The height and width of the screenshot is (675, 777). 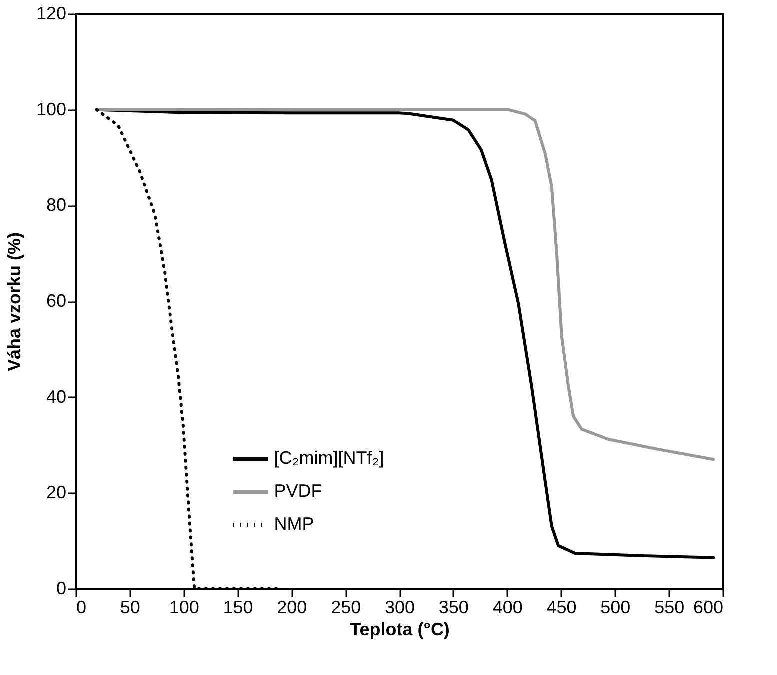 I want to click on y-axis-title: Váha vzorku (%), so click(x=14, y=302).